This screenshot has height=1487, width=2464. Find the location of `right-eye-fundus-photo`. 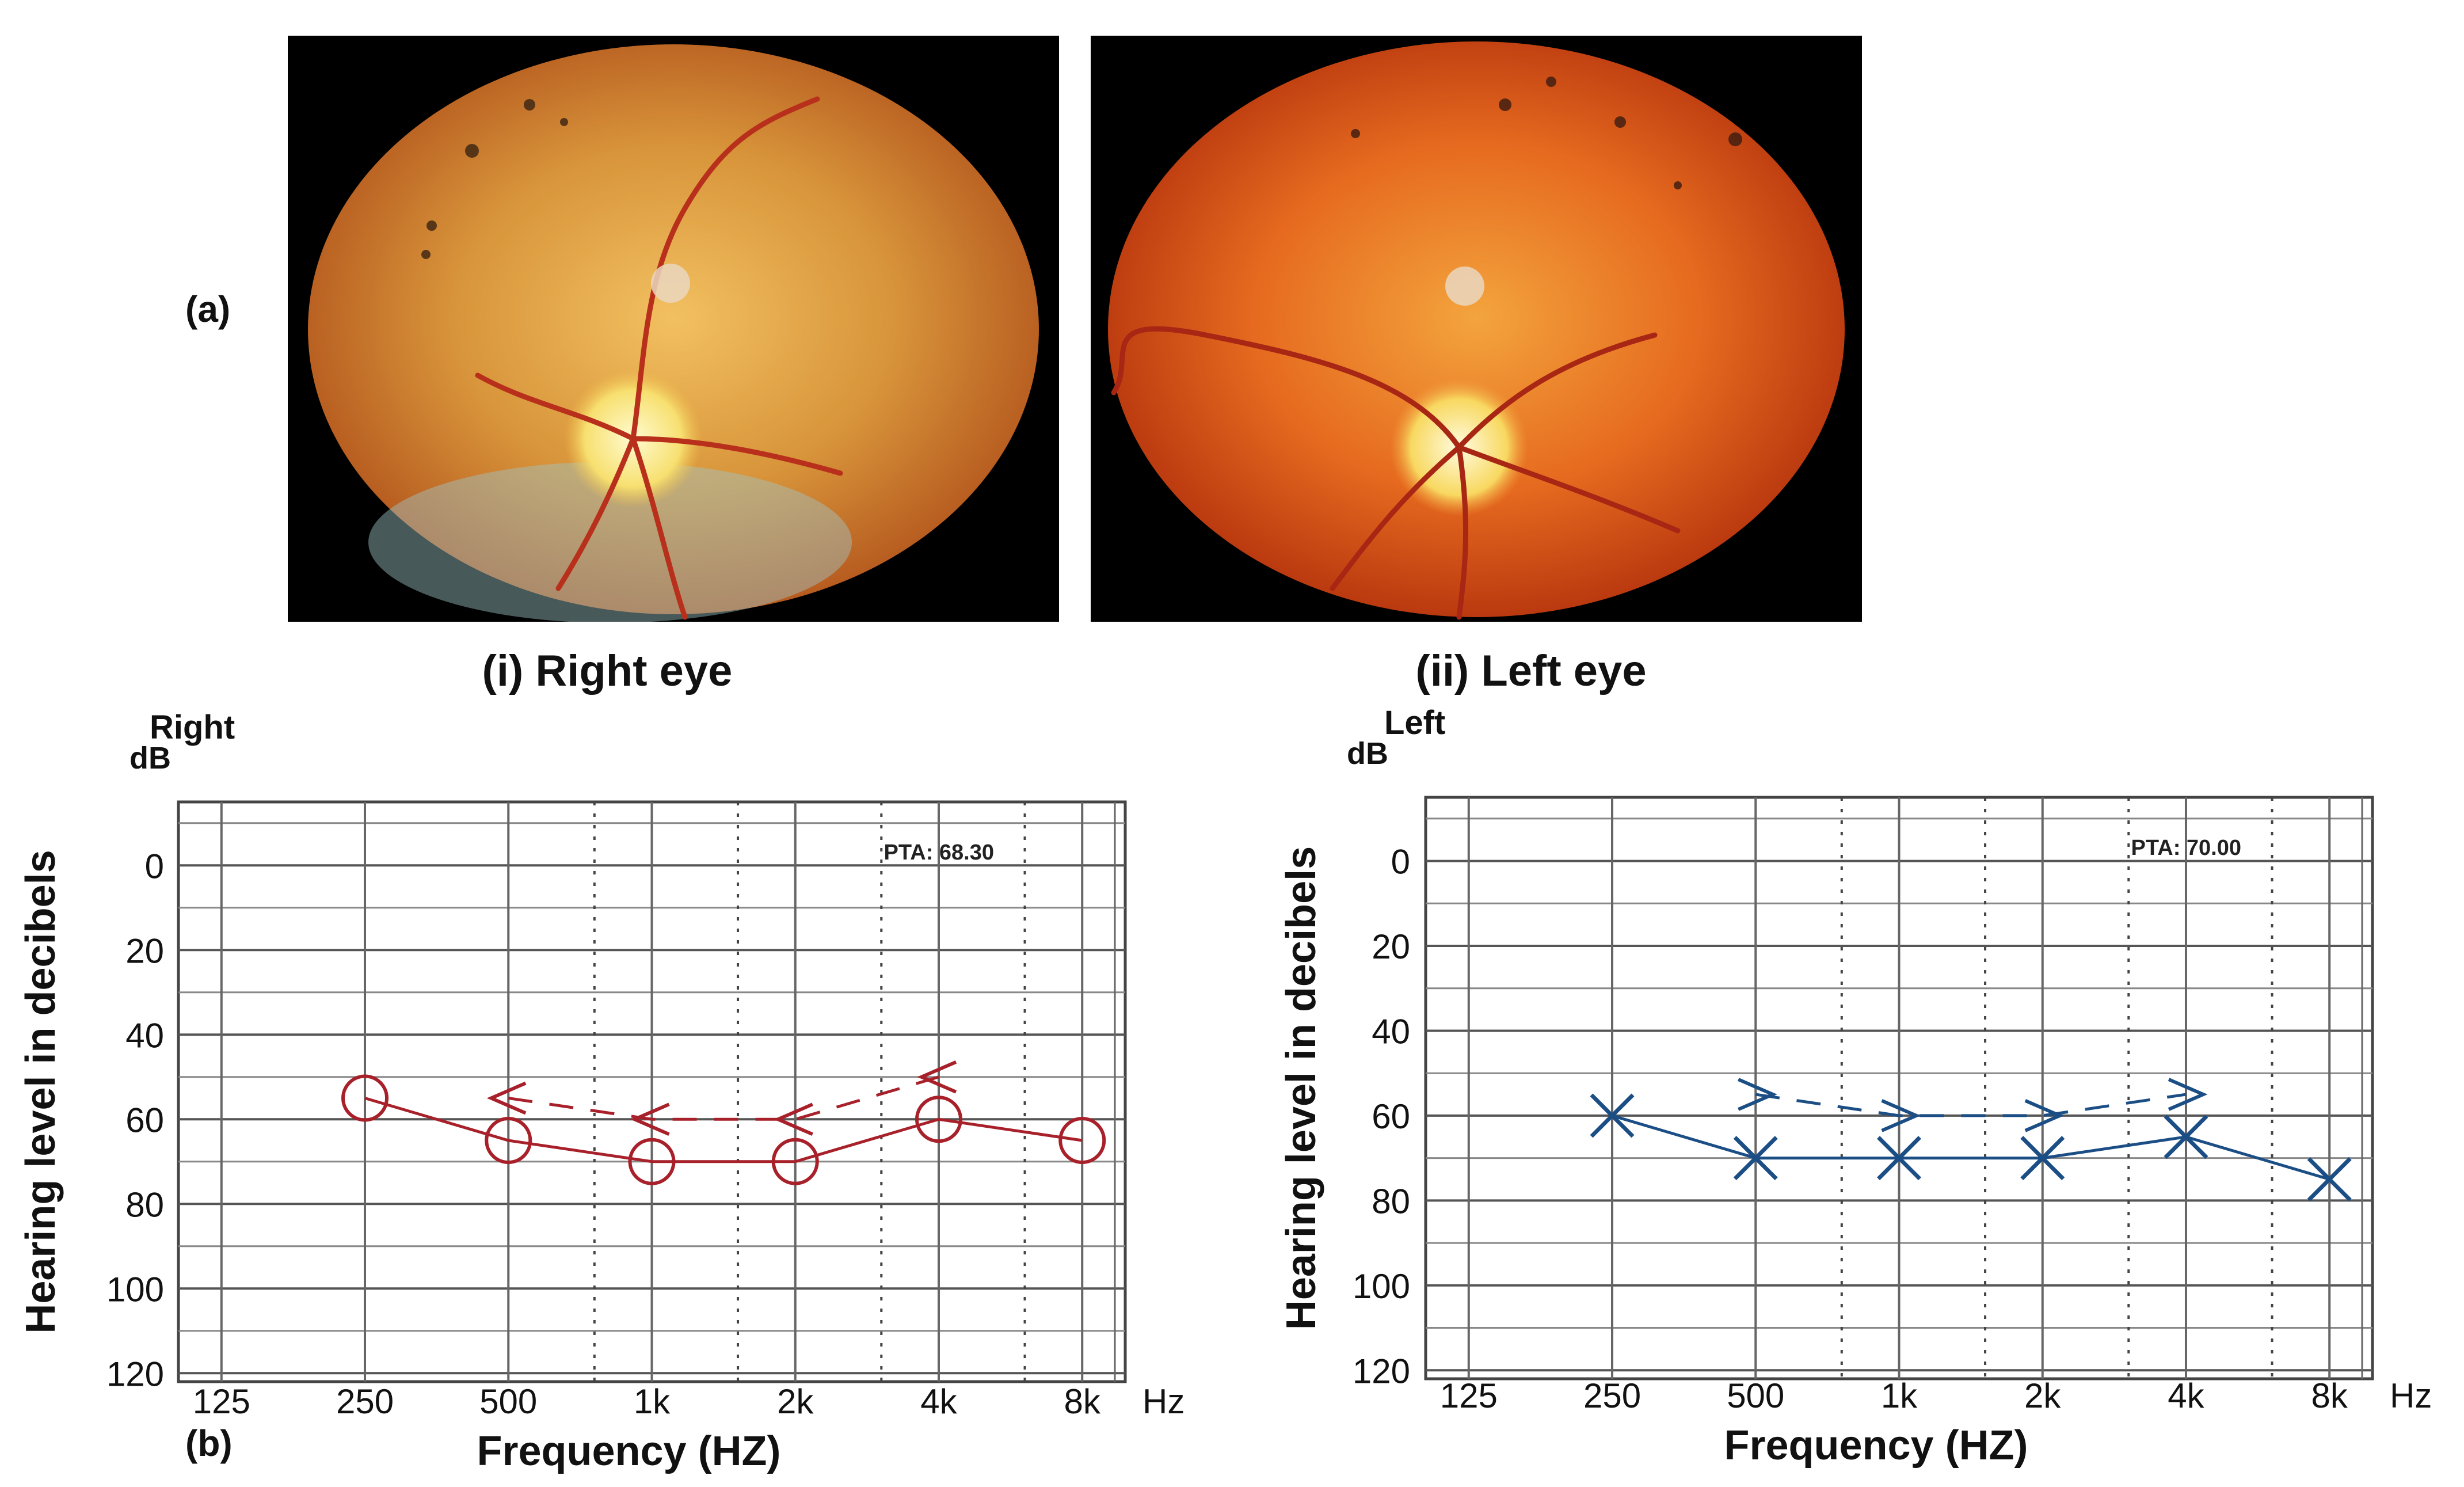

right-eye-fundus-photo is located at coordinates (673, 329).